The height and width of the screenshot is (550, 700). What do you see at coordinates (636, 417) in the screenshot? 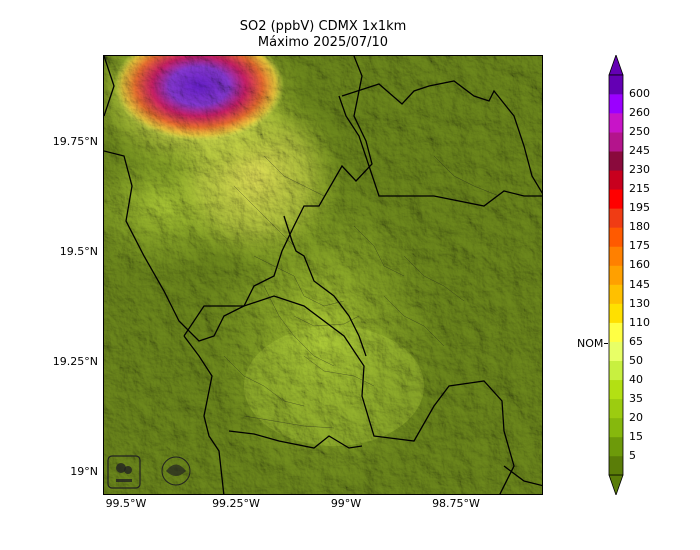
I see `colorbar-level-label: 20` at bounding box center [636, 417].